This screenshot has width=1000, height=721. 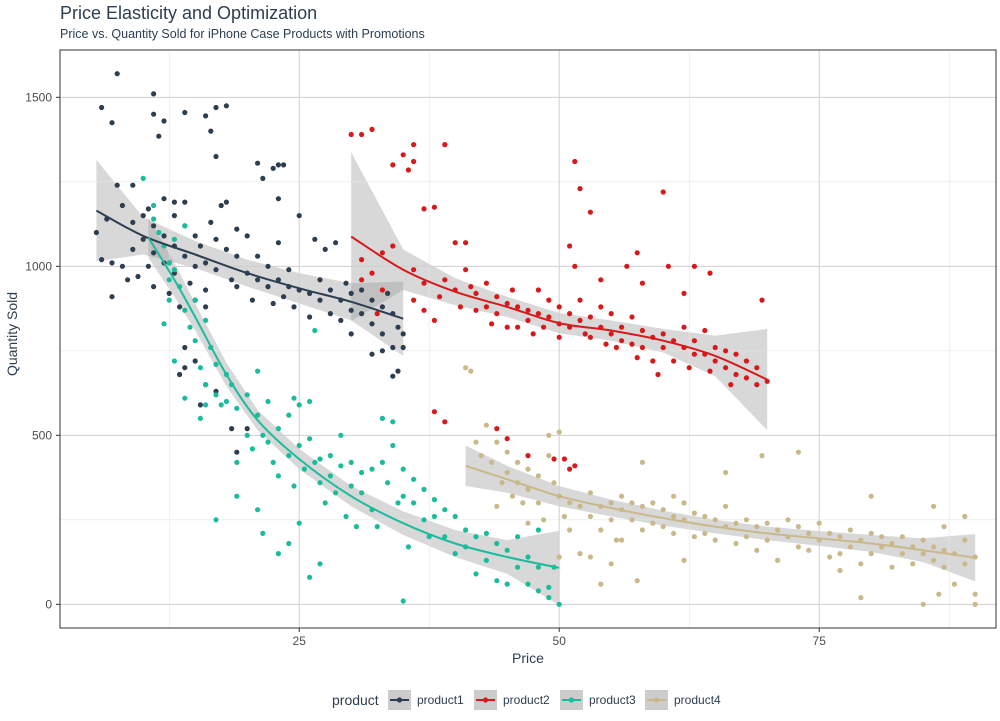 I want to click on y-tick-label: 1500, so click(x=38, y=97).